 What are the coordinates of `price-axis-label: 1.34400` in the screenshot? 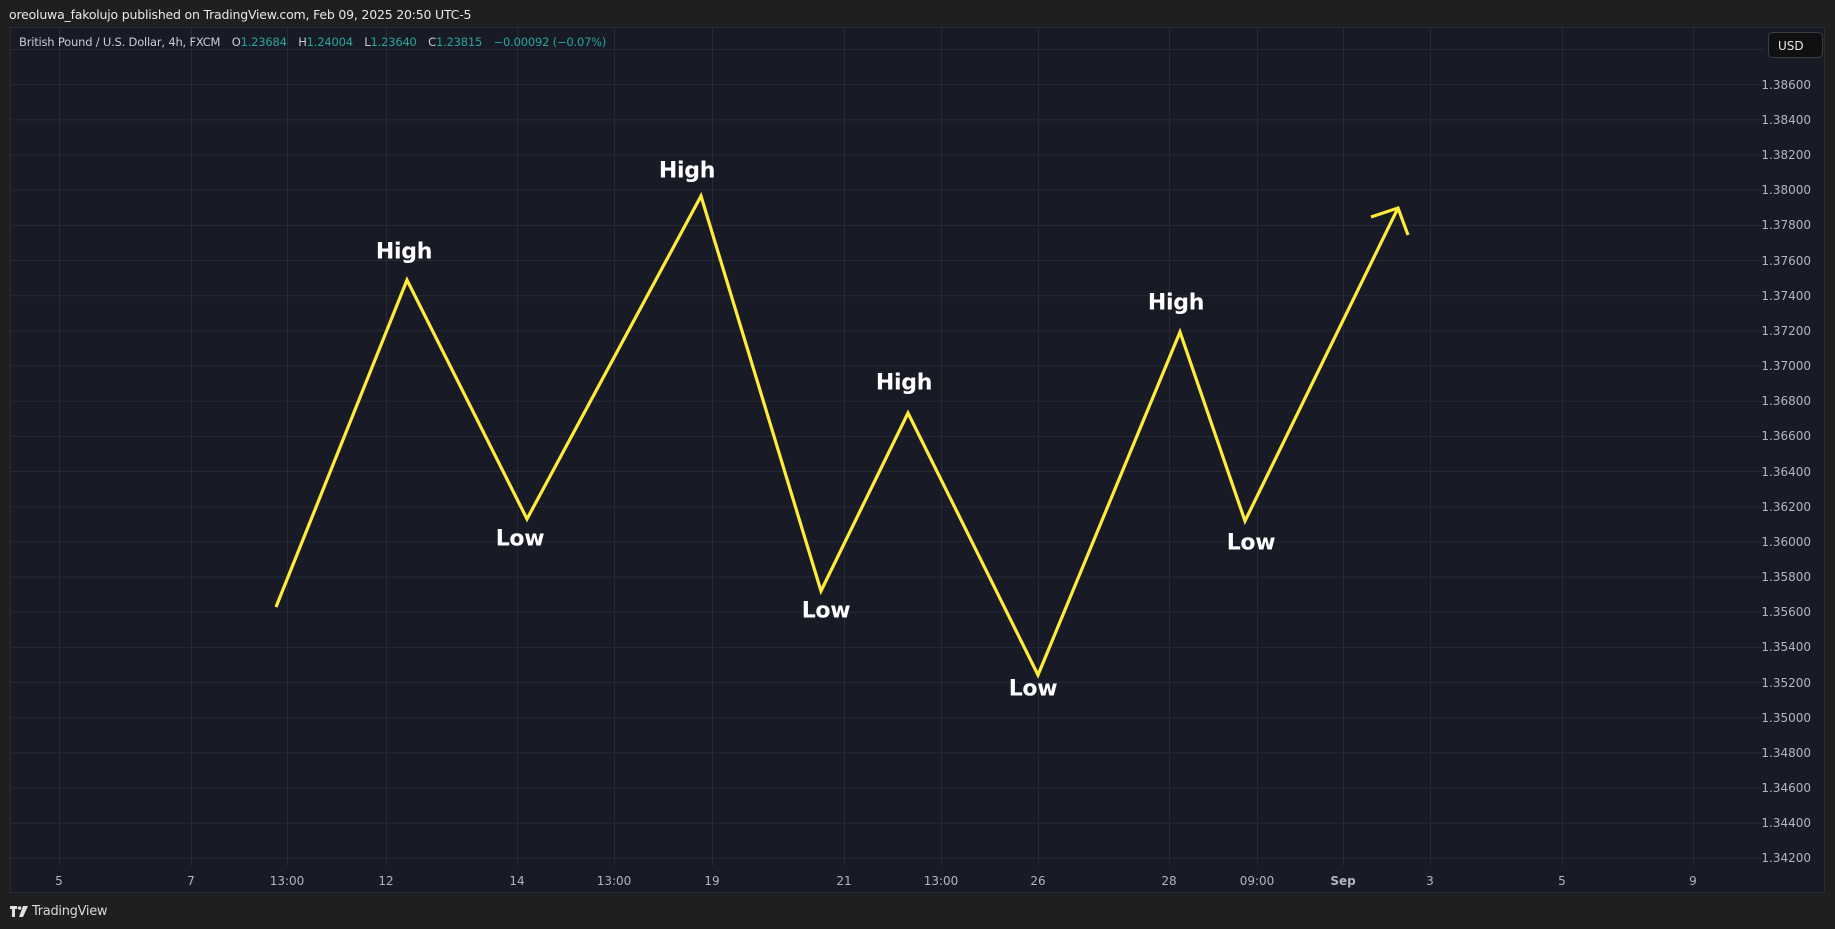 It's located at (1786, 823).